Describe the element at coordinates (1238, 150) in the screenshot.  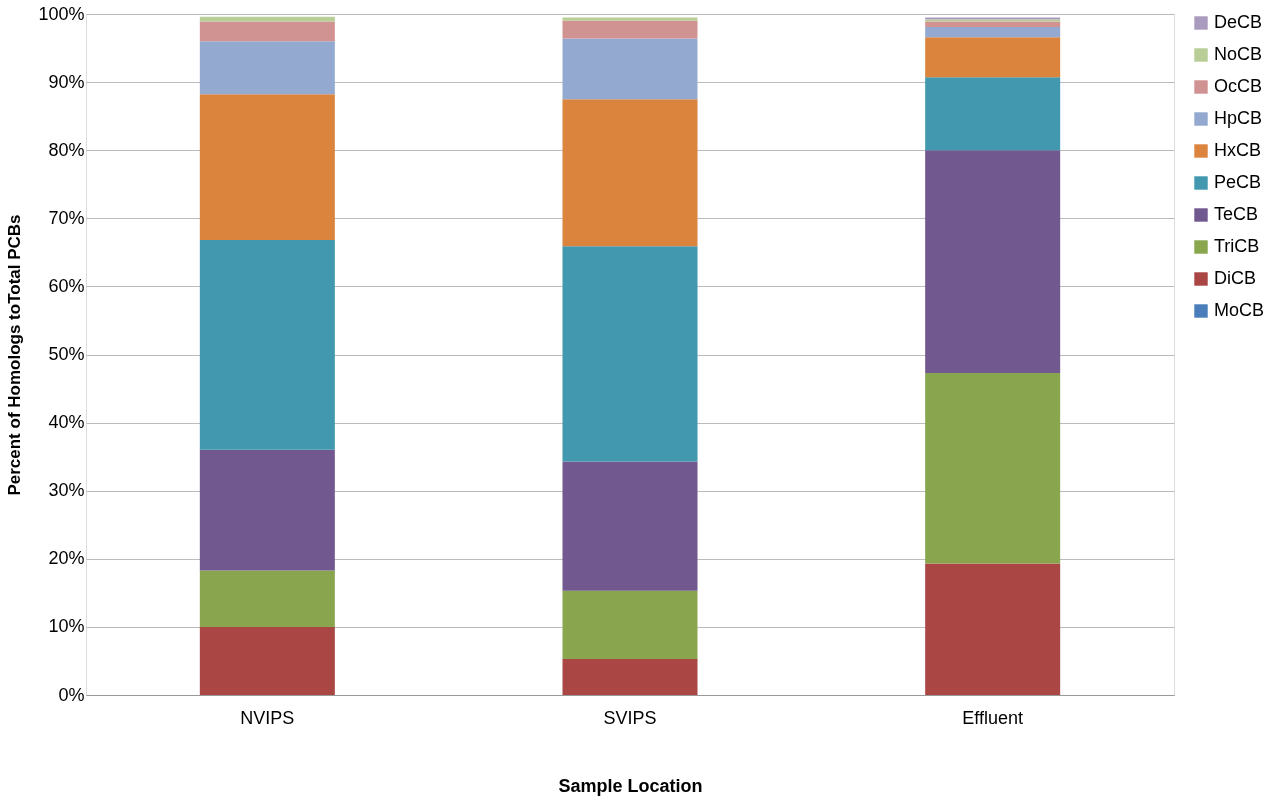
I see `legend-label: HxCB` at that location.